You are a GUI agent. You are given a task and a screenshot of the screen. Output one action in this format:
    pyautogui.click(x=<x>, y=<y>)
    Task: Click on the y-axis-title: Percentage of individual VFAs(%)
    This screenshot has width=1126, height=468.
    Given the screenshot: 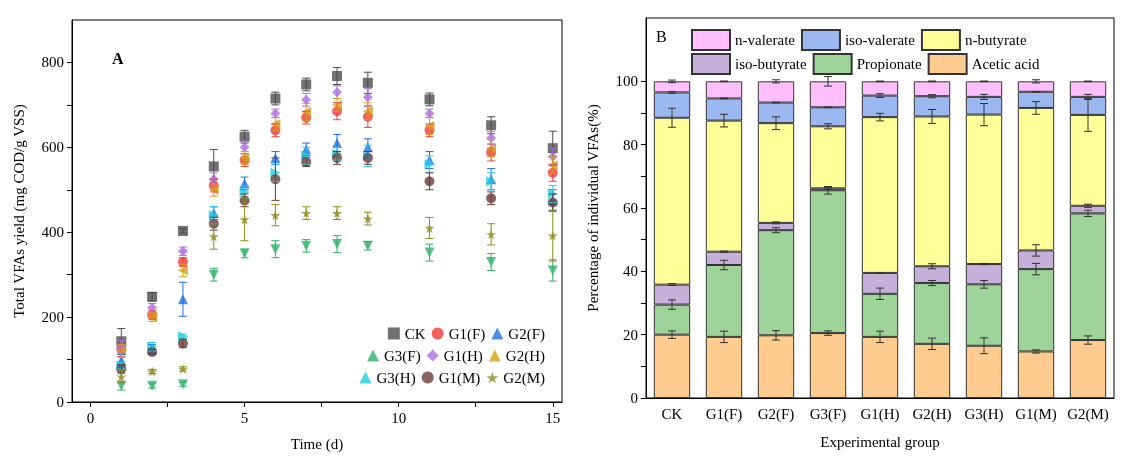 What is the action you would take?
    pyautogui.click(x=593, y=208)
    